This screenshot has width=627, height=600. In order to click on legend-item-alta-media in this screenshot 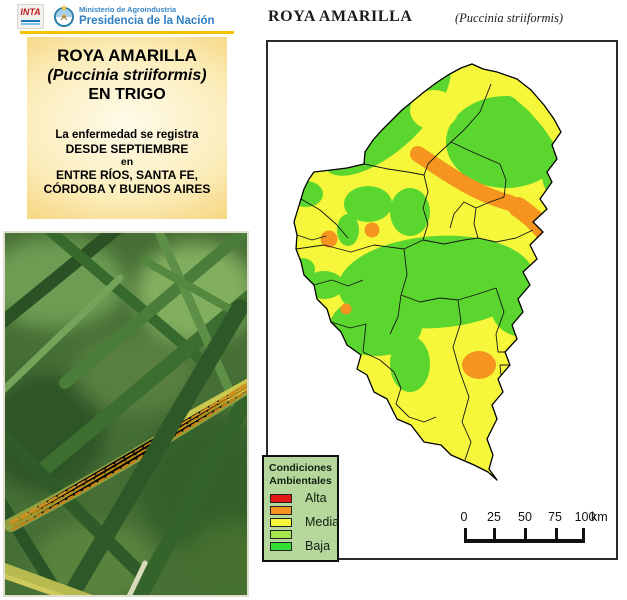, I will do `click(300, 510)`.